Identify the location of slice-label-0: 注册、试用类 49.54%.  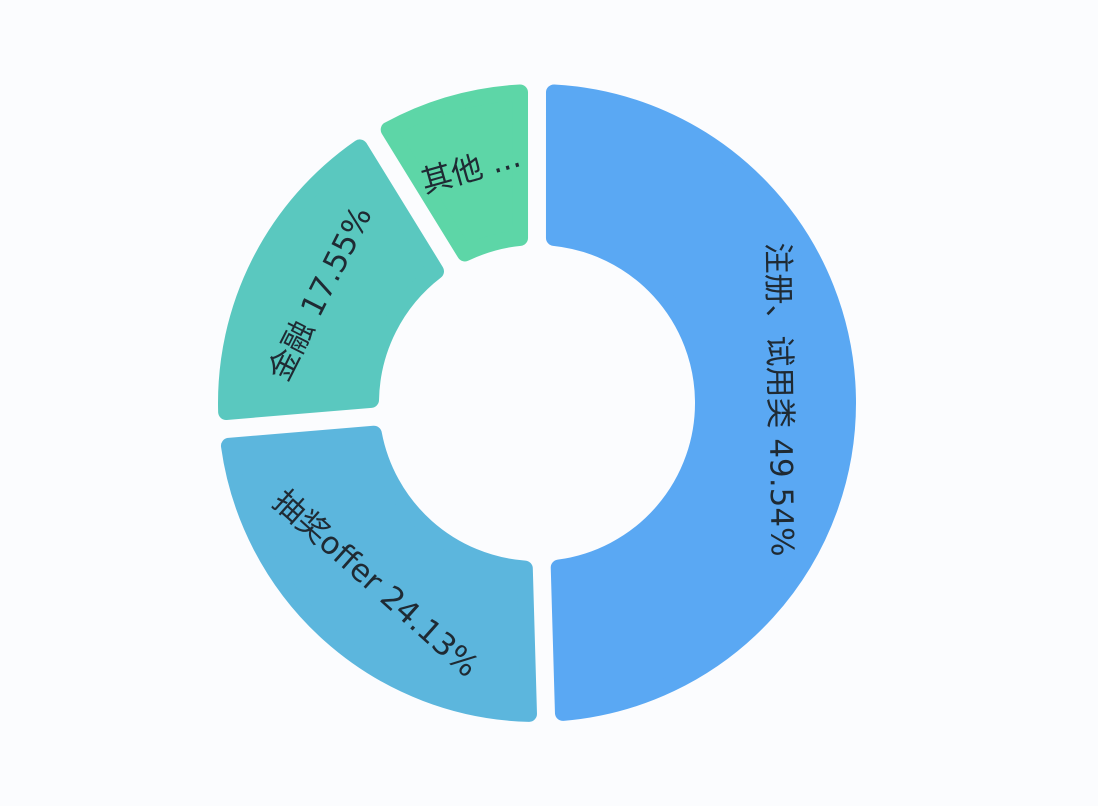
(779, 399).